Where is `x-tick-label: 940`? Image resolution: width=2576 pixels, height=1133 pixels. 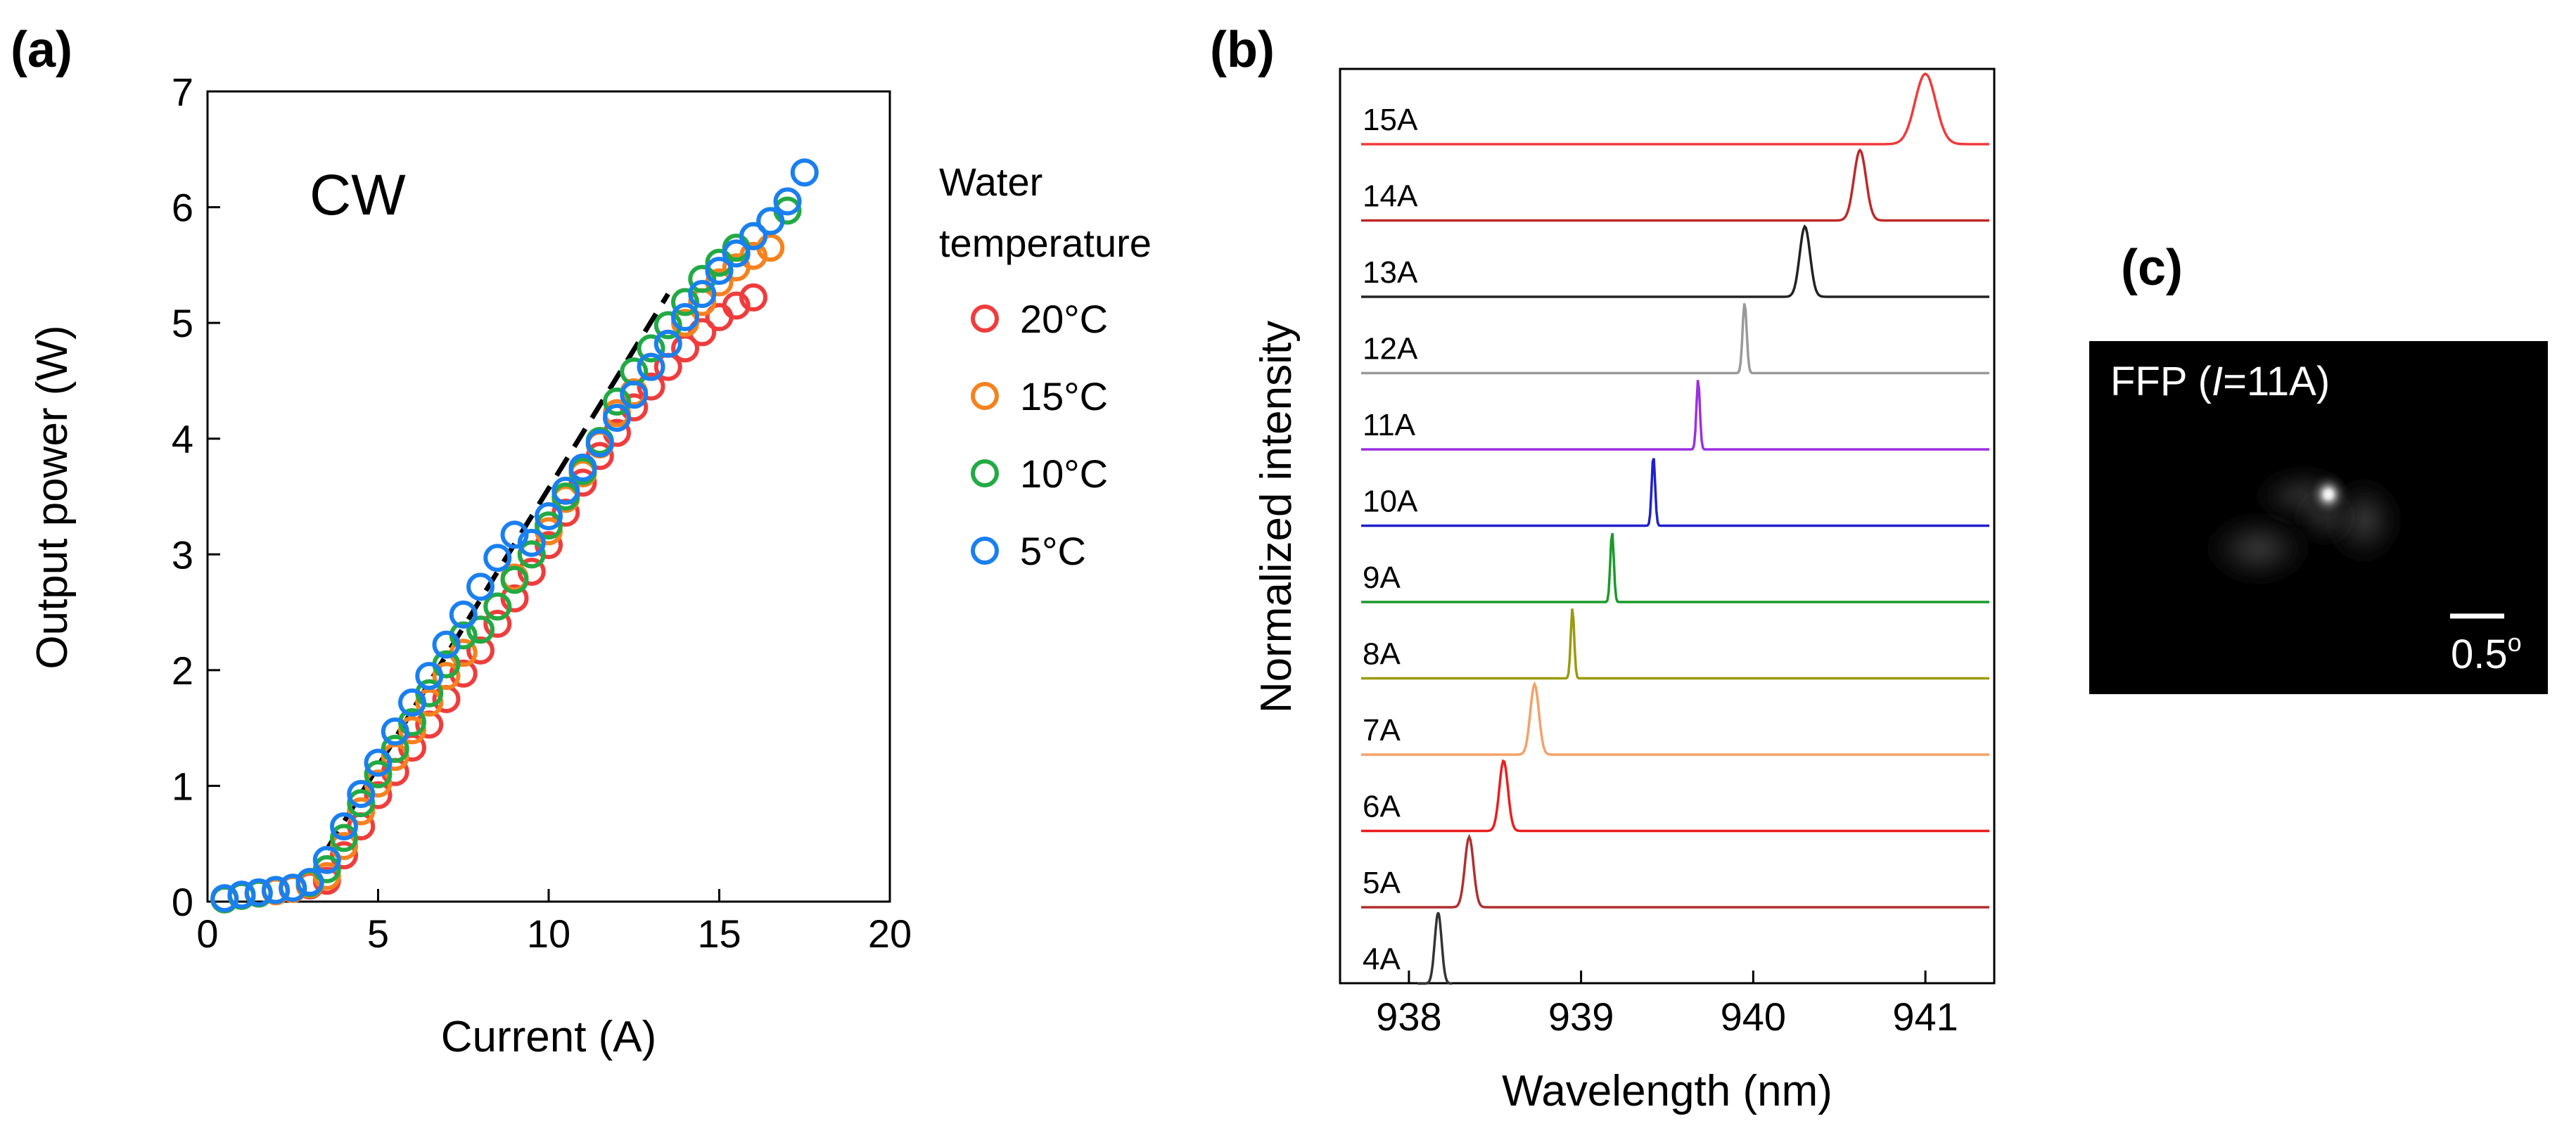
x-tick-label: 940 is located at coordinates (1753, 1016).